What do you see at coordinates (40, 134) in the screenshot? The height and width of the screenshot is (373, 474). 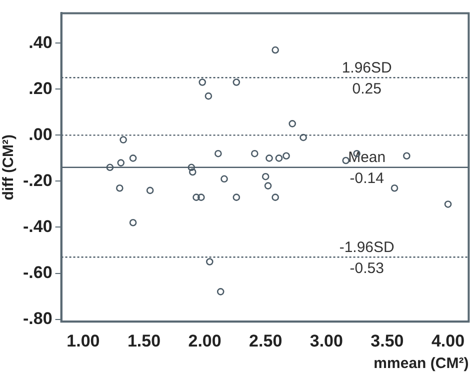 I see `y-tick-label: .00` at bounding box center [40, 134].